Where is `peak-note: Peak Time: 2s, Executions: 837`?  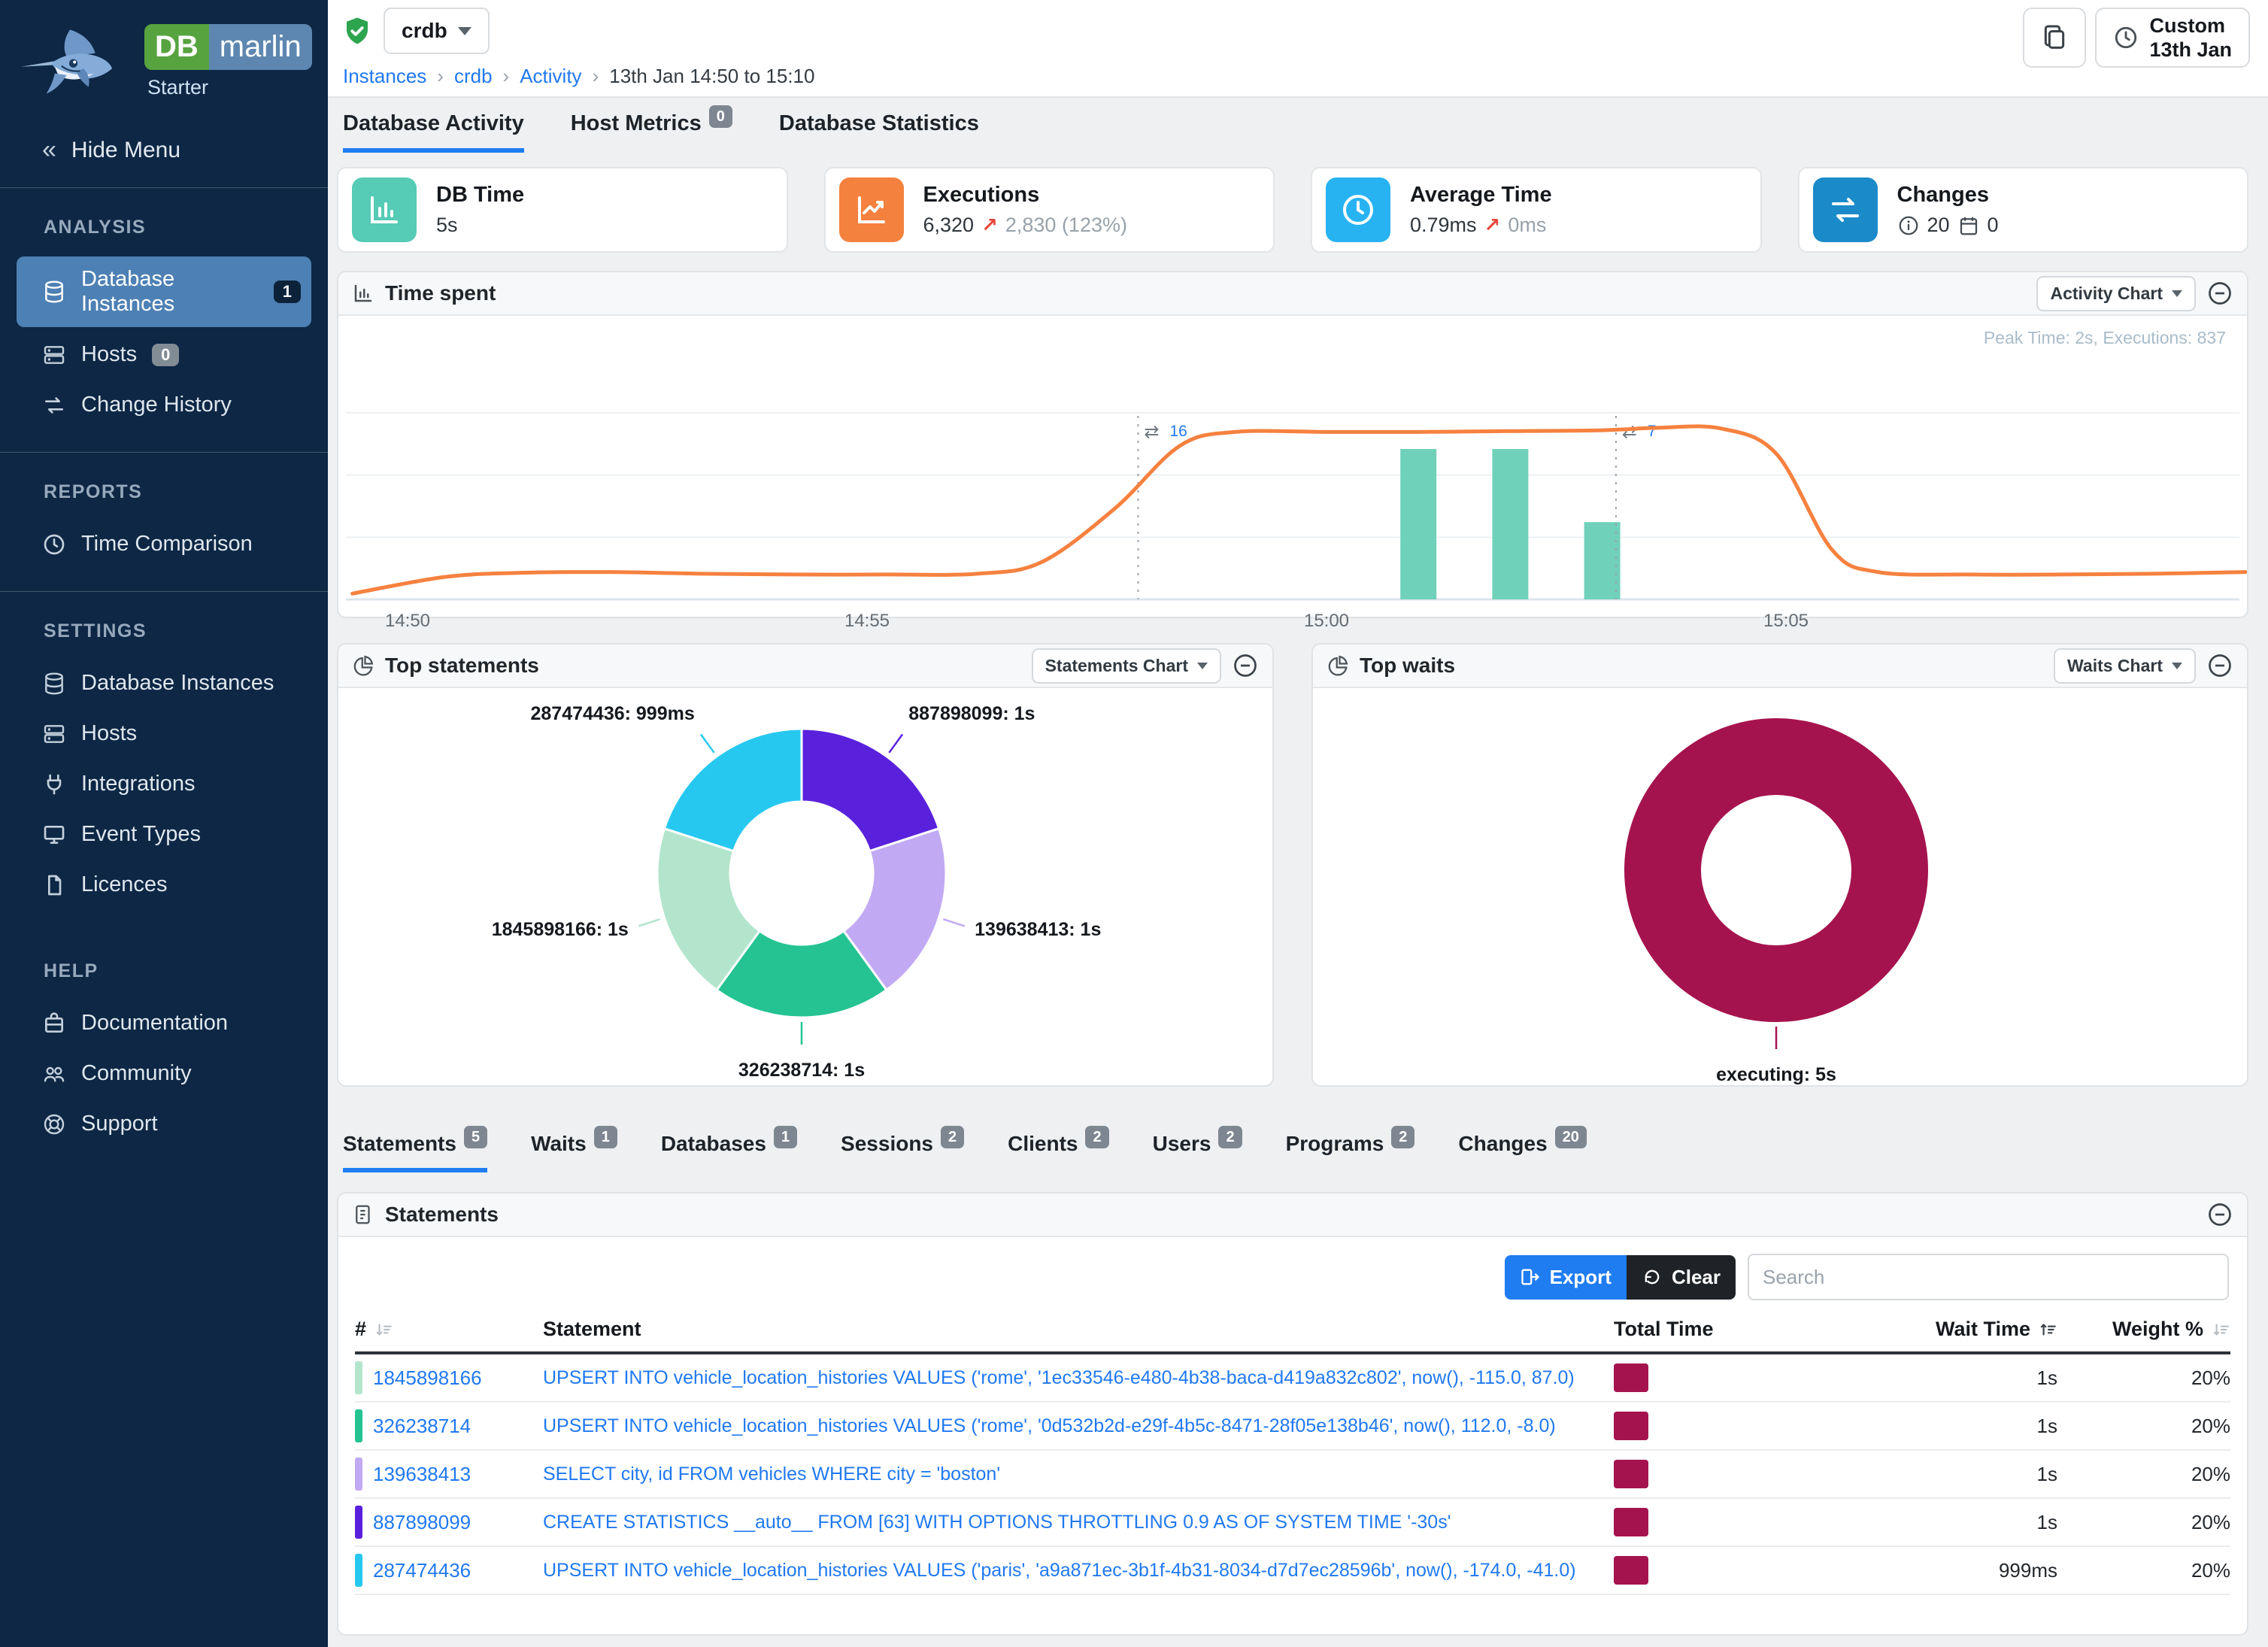 peak-note: Peak Time: 2s, Executions: 837 is located at coordinates (2104, 337).